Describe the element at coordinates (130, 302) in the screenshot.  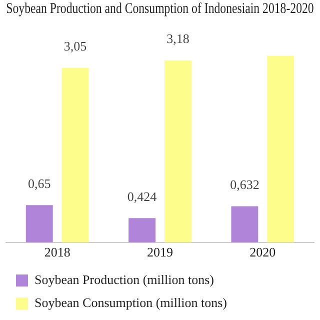
I see `legend-label: Soybean Consumption (million tons)` at that location.